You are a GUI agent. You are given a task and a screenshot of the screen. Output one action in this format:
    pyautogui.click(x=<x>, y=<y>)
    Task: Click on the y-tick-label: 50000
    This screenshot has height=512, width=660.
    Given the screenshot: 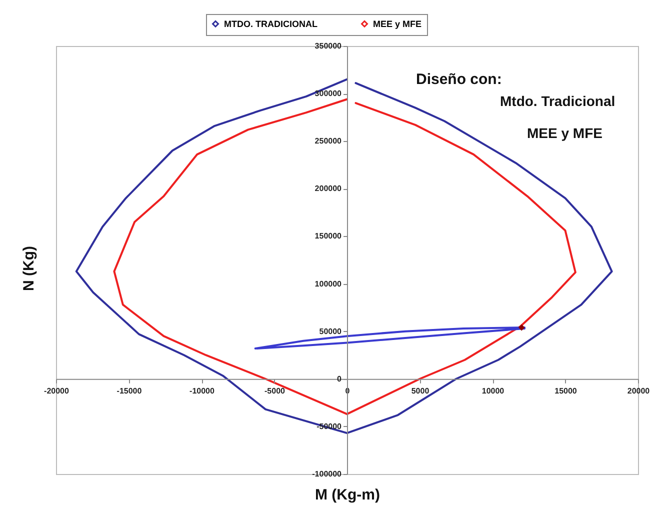 What is the action you would take?
    pyautogui.click(x=330, y=331)
    